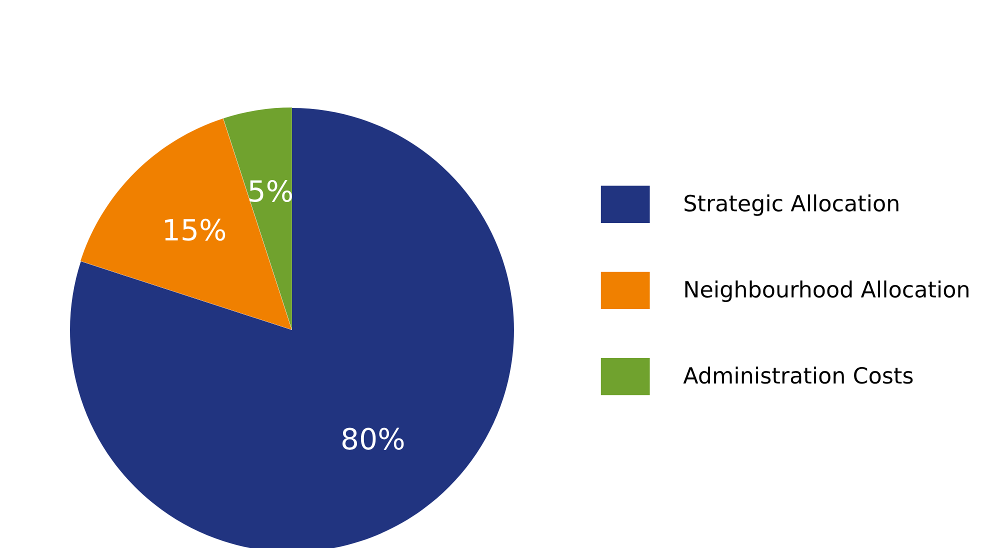 The height and width of the screenshot is (548, 993). Describe the element at coordinates (791, 205) in the screenshot. I see `legend-label: Strategic Allocation` at that location.